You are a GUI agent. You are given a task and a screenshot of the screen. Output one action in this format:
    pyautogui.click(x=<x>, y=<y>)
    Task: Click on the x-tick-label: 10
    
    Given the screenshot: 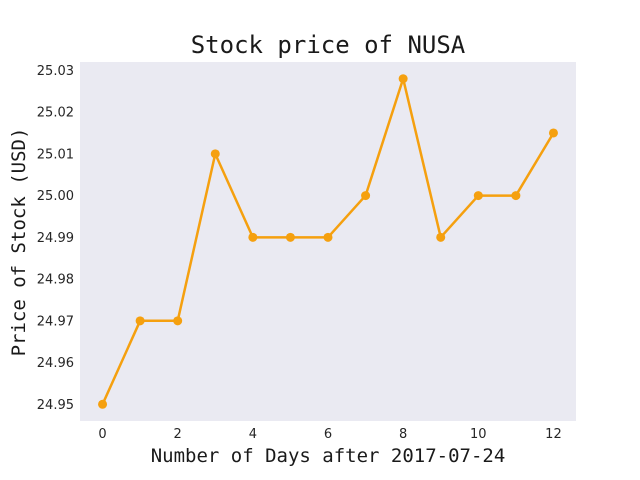 What is the action you would take?
    pyautogui.click(x=478, y=434)
    